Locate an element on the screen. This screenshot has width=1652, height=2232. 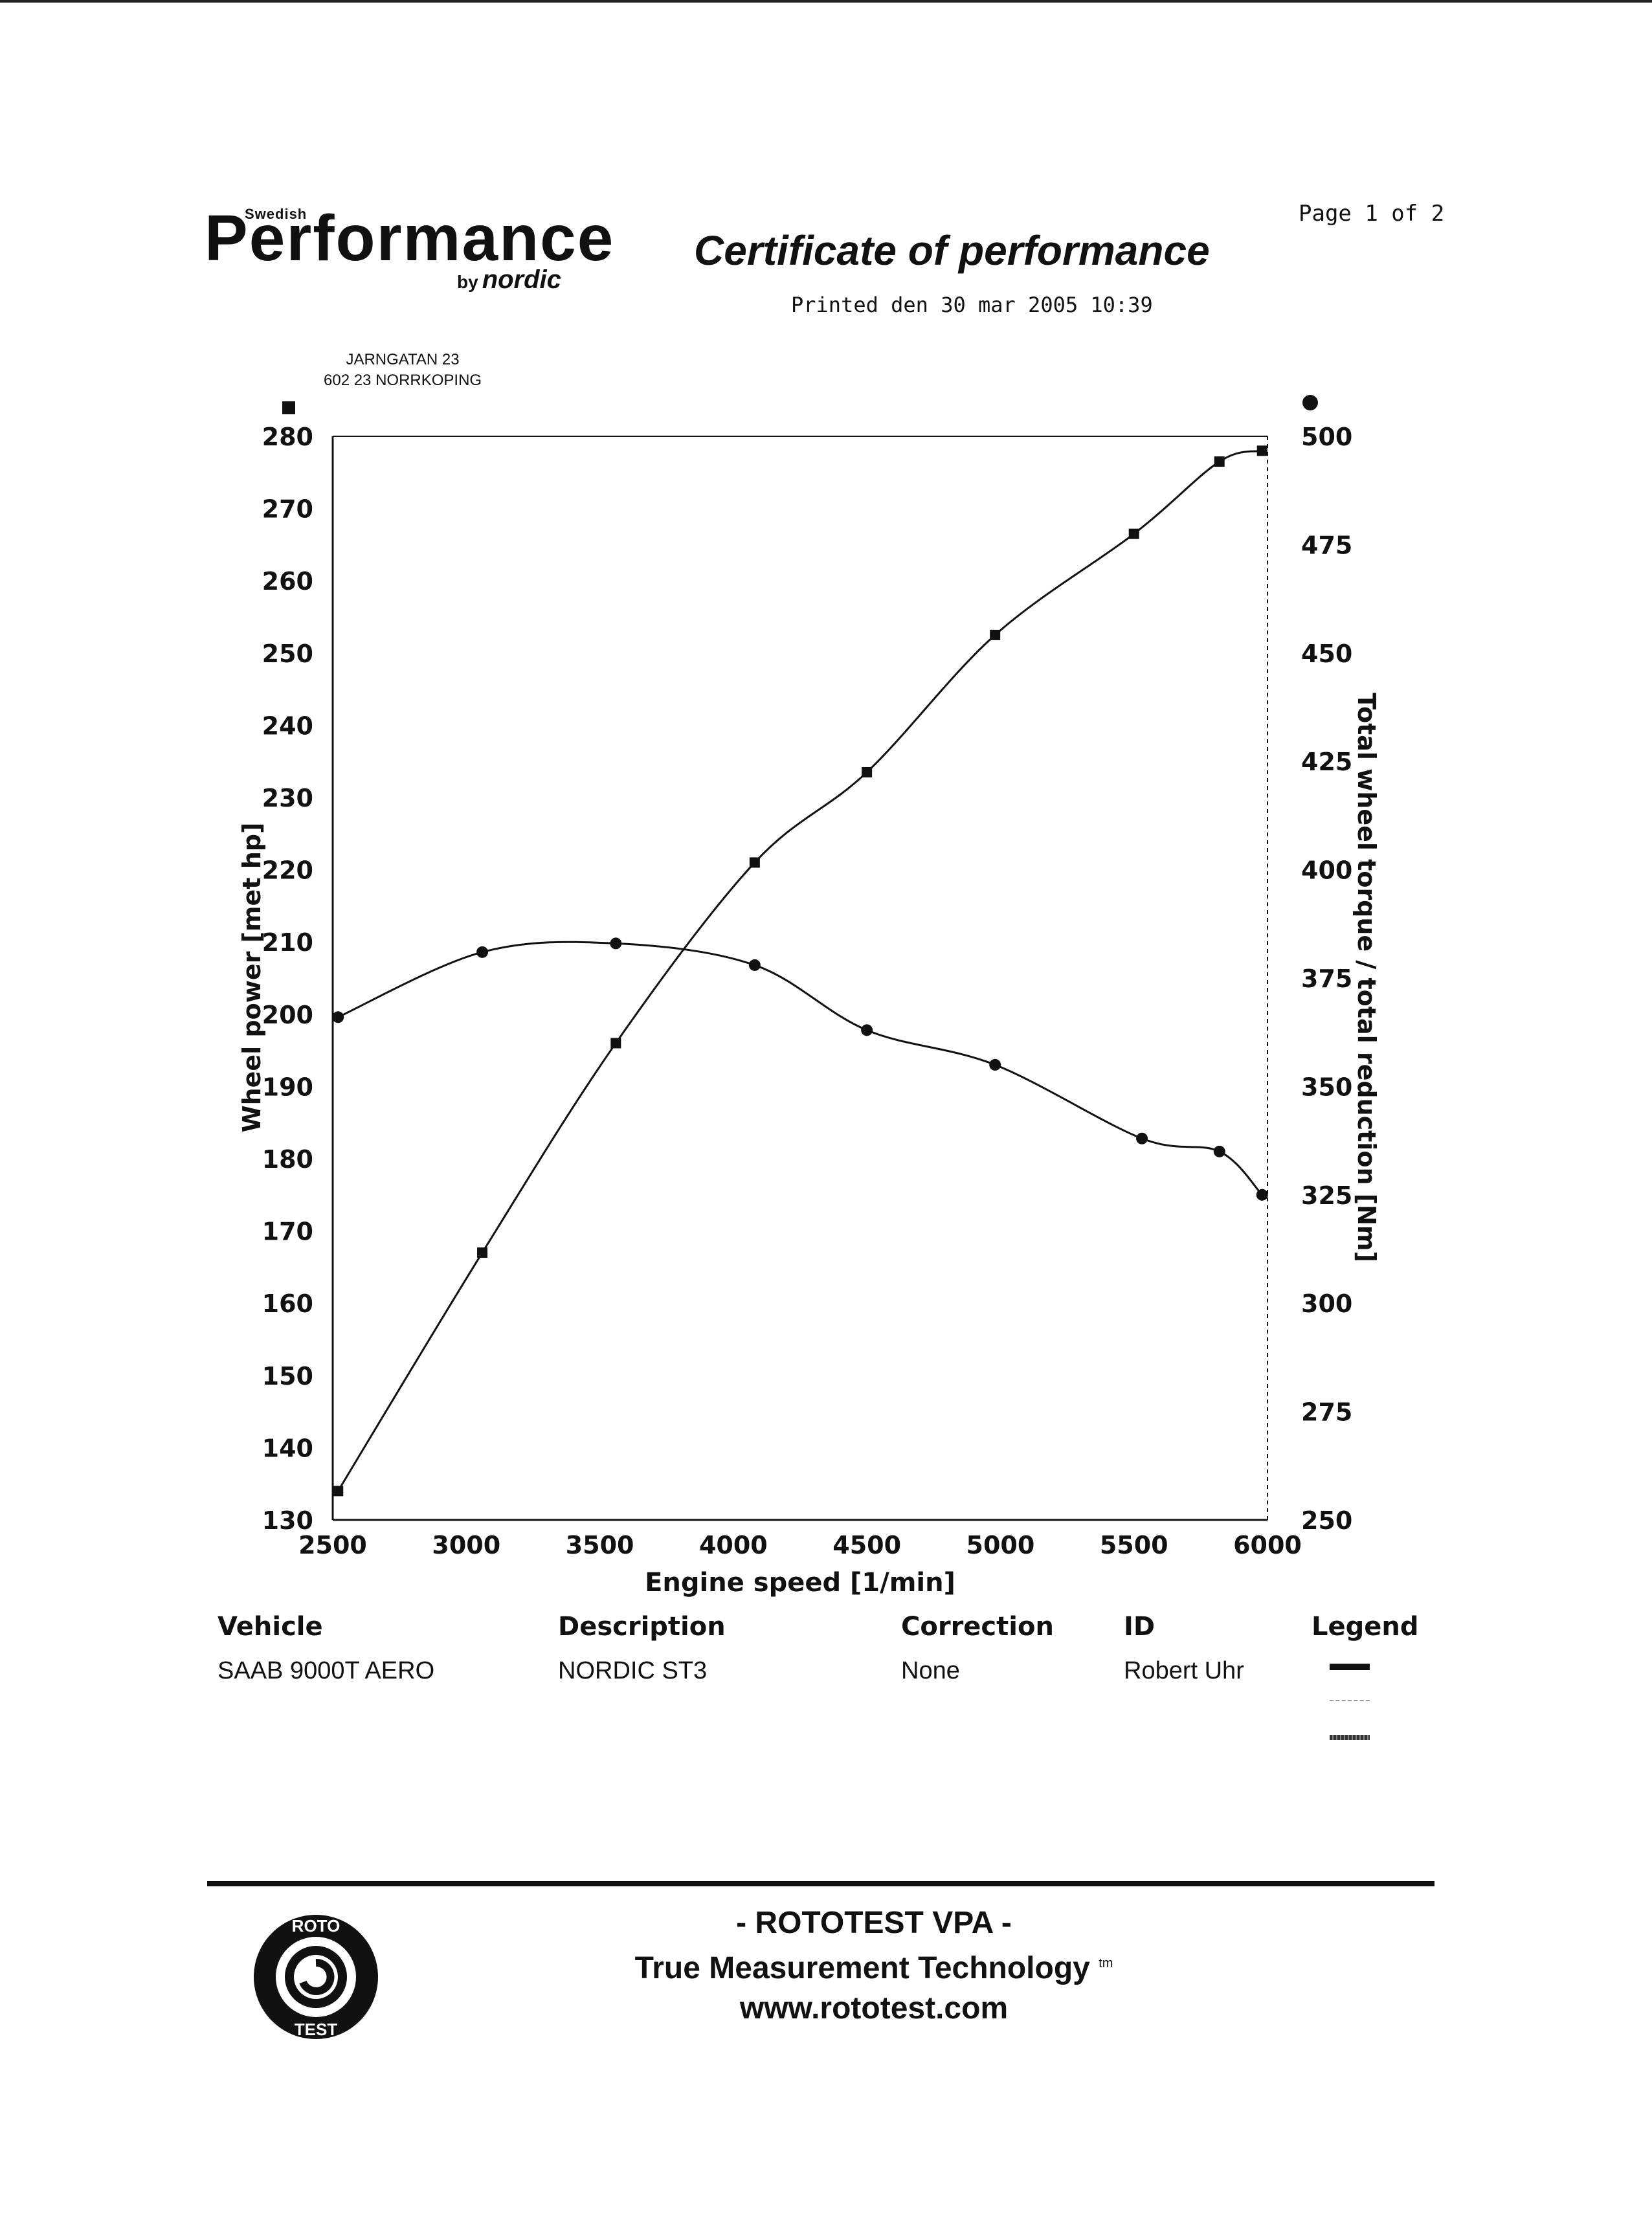
y-tick-label: 240 is located at coordinates (287, 725).